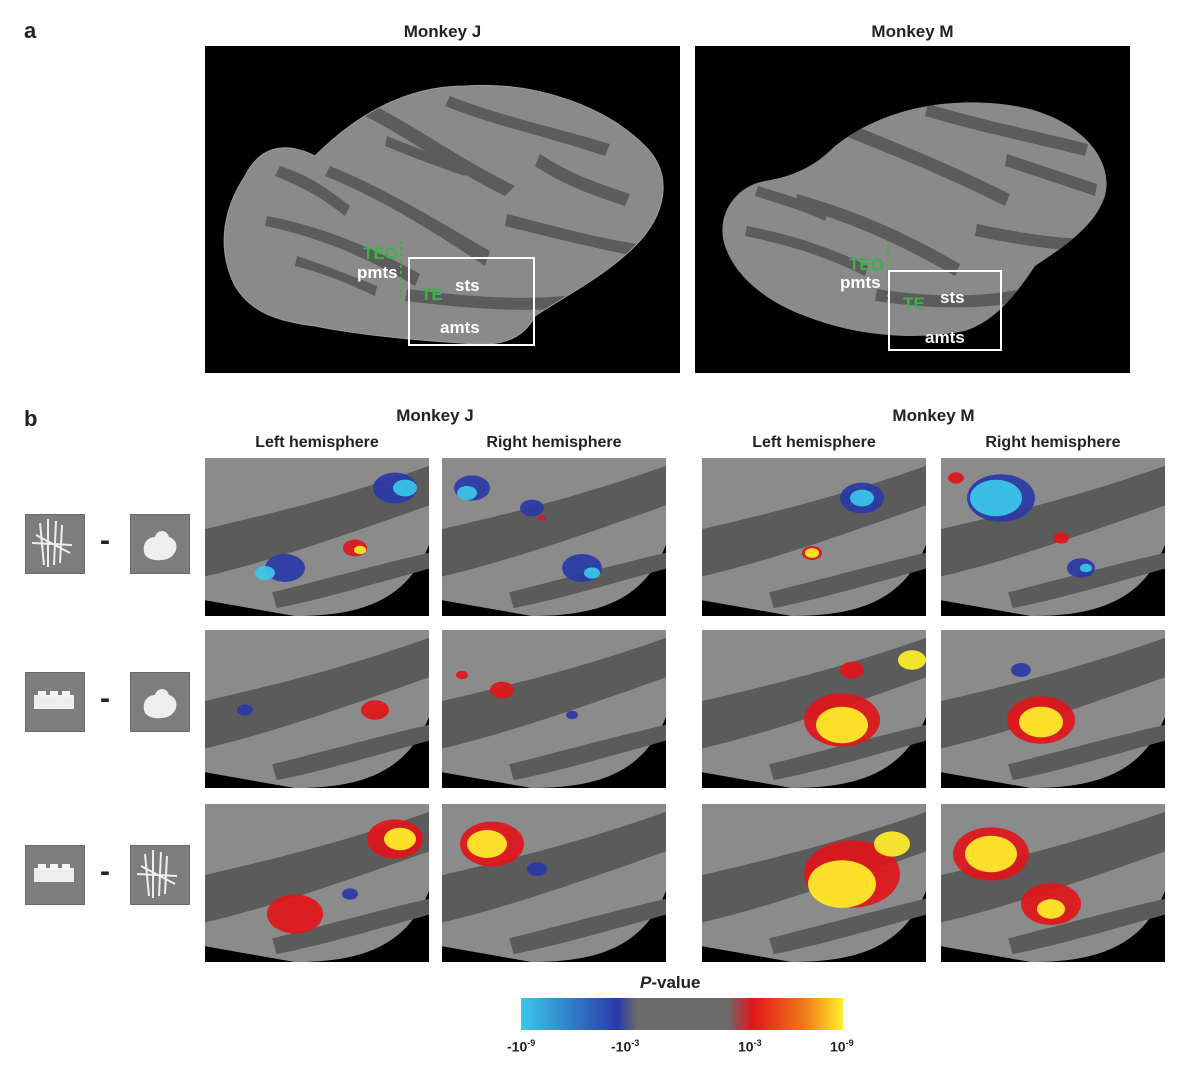 The image size is (1189, 1076). What do you see at coordinates (442, 31) in the screenshot?
I see `monkey-j-title-a: Monkey J` at bounding box center [442, 31].